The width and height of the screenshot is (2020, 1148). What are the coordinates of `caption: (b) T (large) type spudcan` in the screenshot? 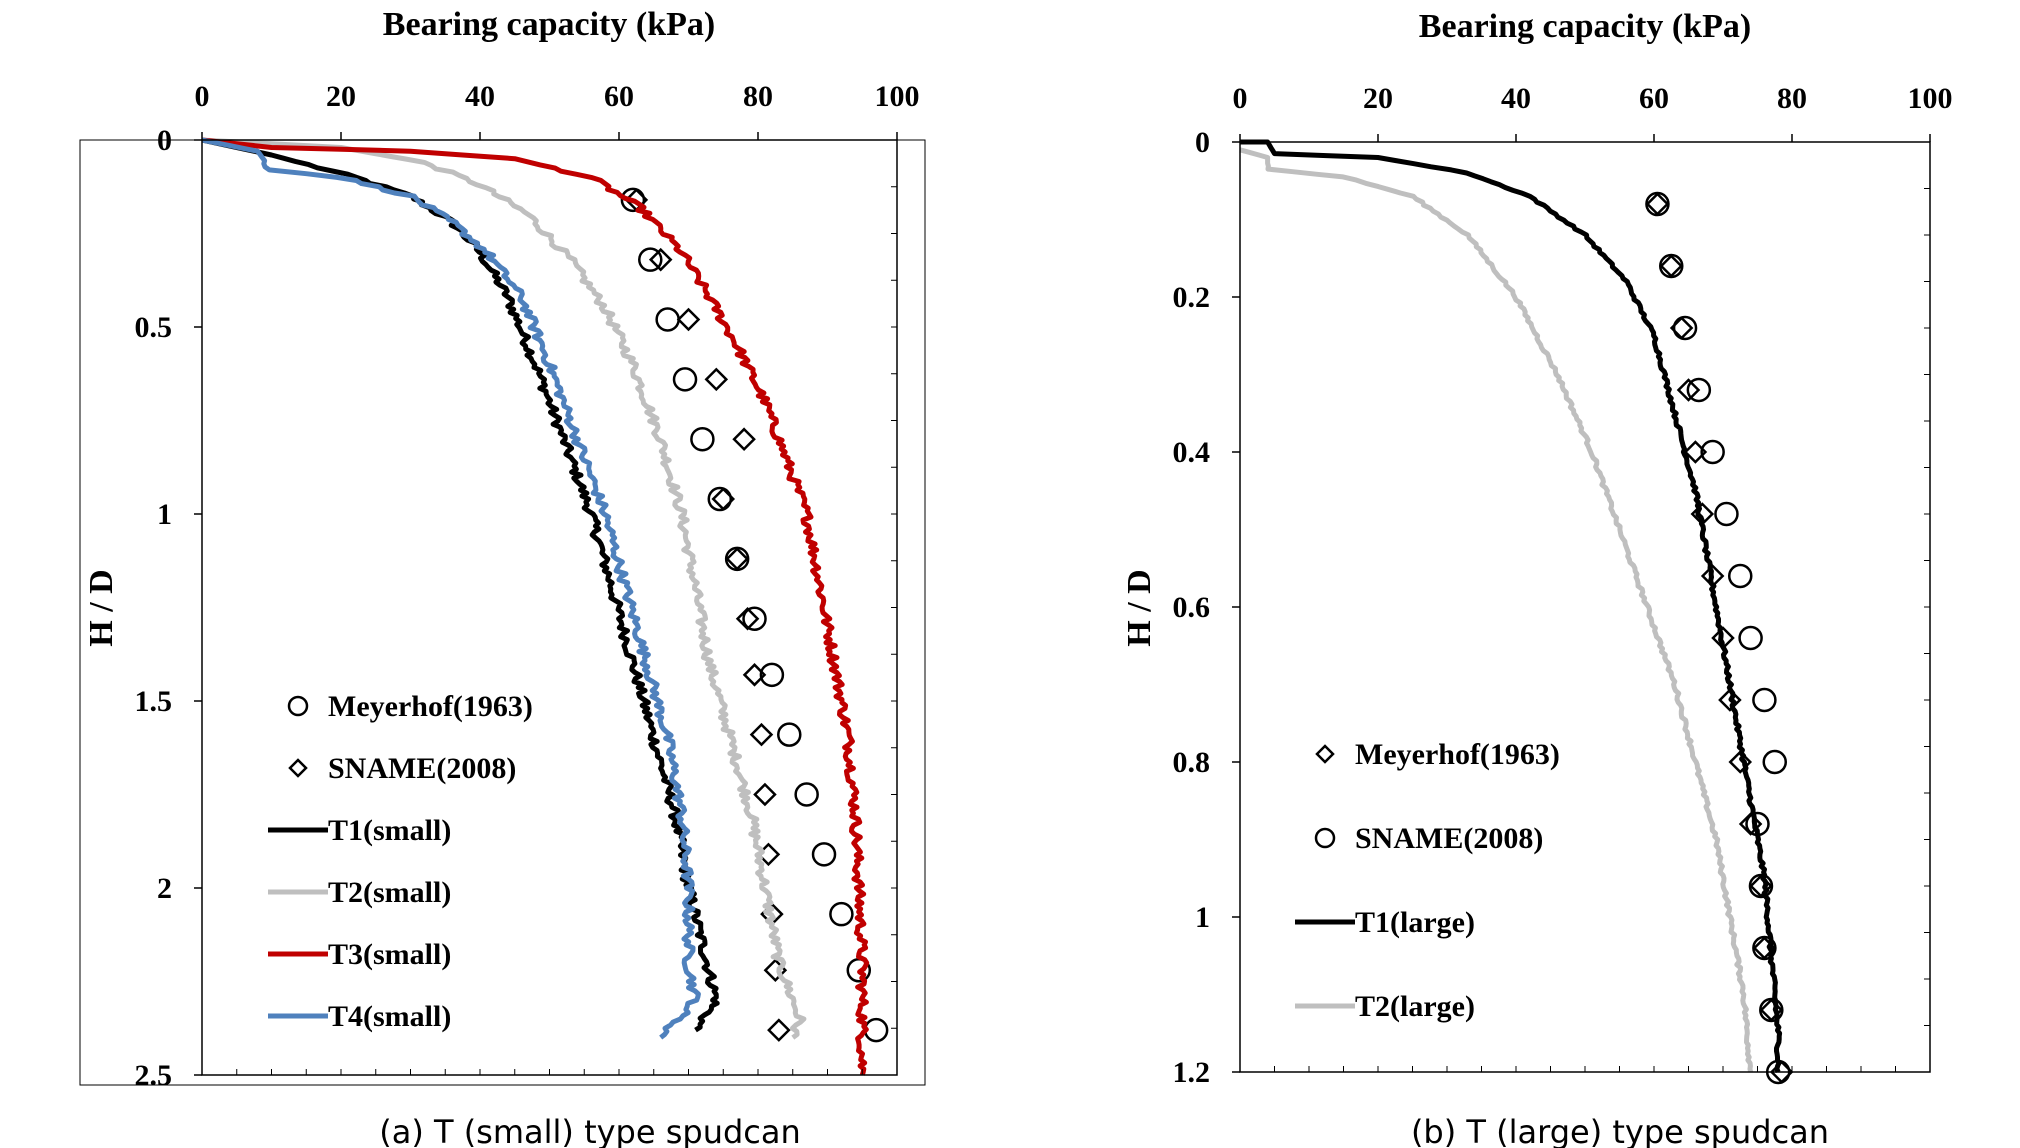 It's located at (1620, 1130).